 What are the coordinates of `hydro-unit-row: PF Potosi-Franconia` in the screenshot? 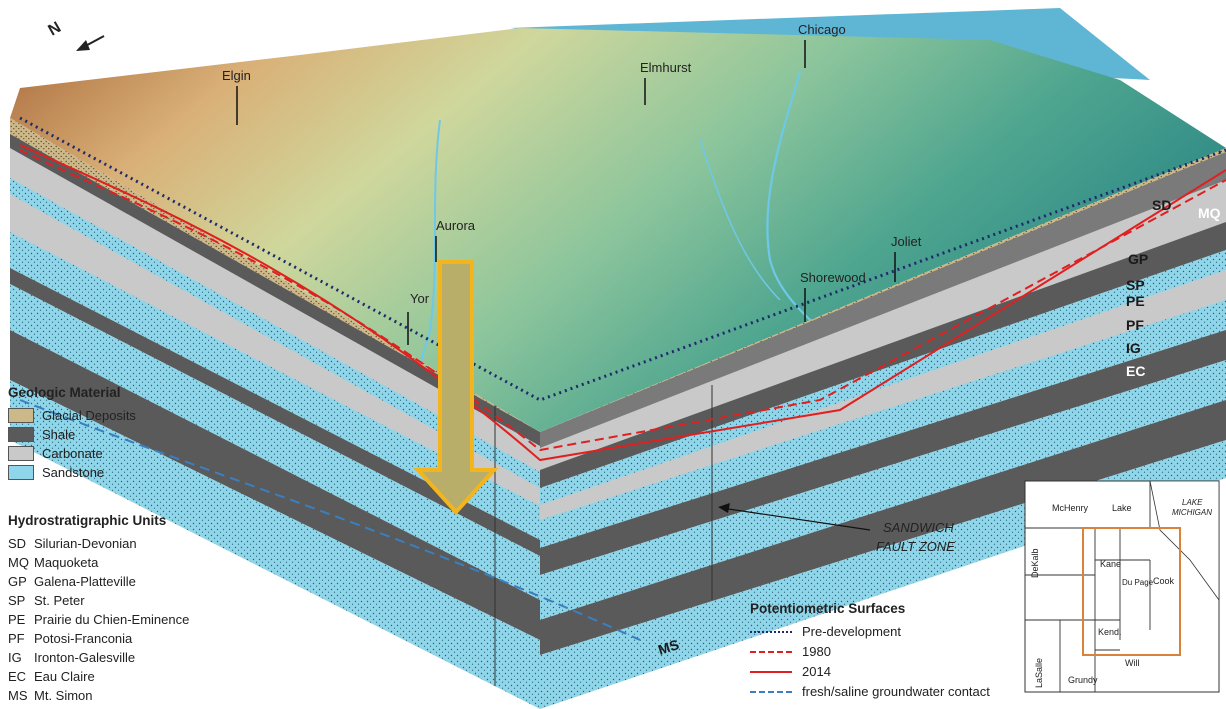 It's located at (98, 638).